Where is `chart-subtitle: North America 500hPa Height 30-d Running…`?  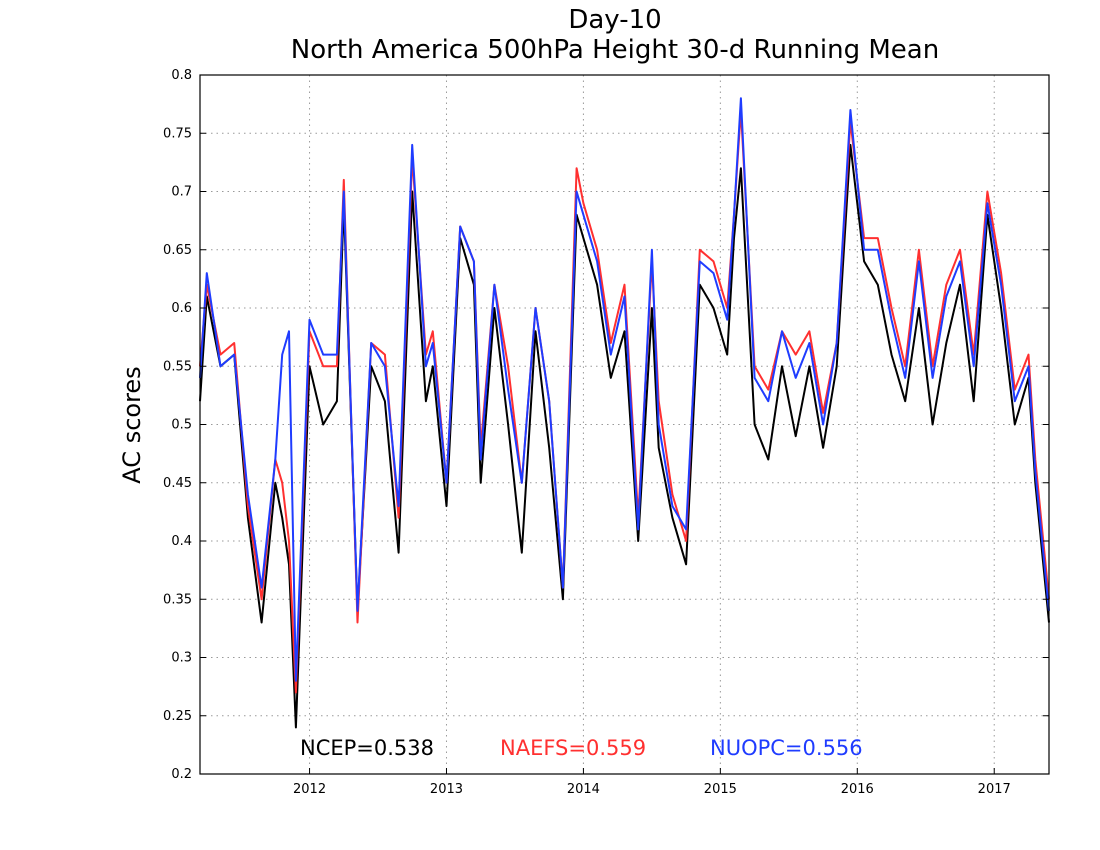 chart-subtitle: North America 500hPa Height 30-d Running… is located at coordinates (615, 50).